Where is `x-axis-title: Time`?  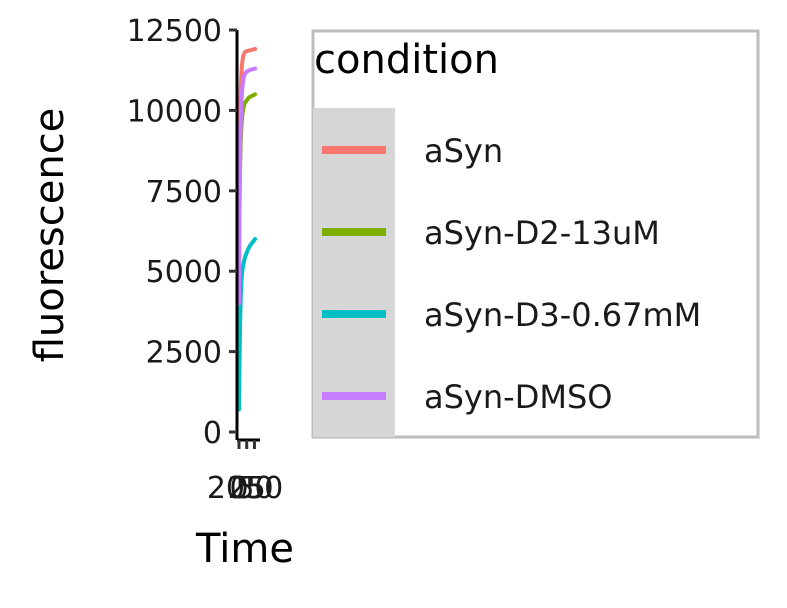 x-axis-title: Time is located at coordinates (244, 549).